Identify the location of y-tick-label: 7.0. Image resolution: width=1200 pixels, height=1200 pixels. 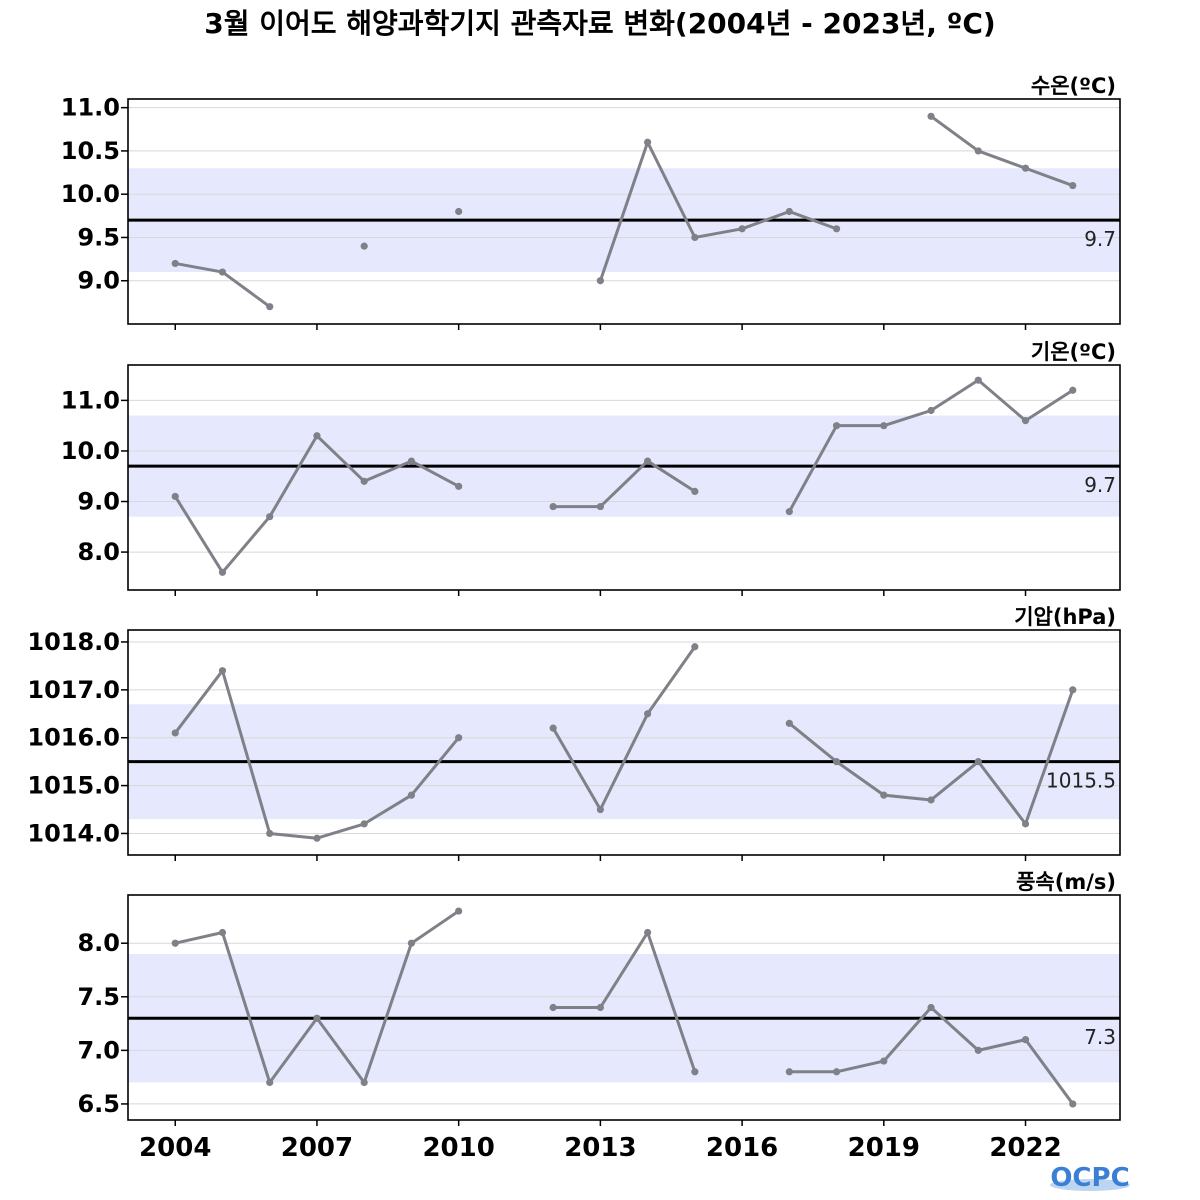
(98, 1050).